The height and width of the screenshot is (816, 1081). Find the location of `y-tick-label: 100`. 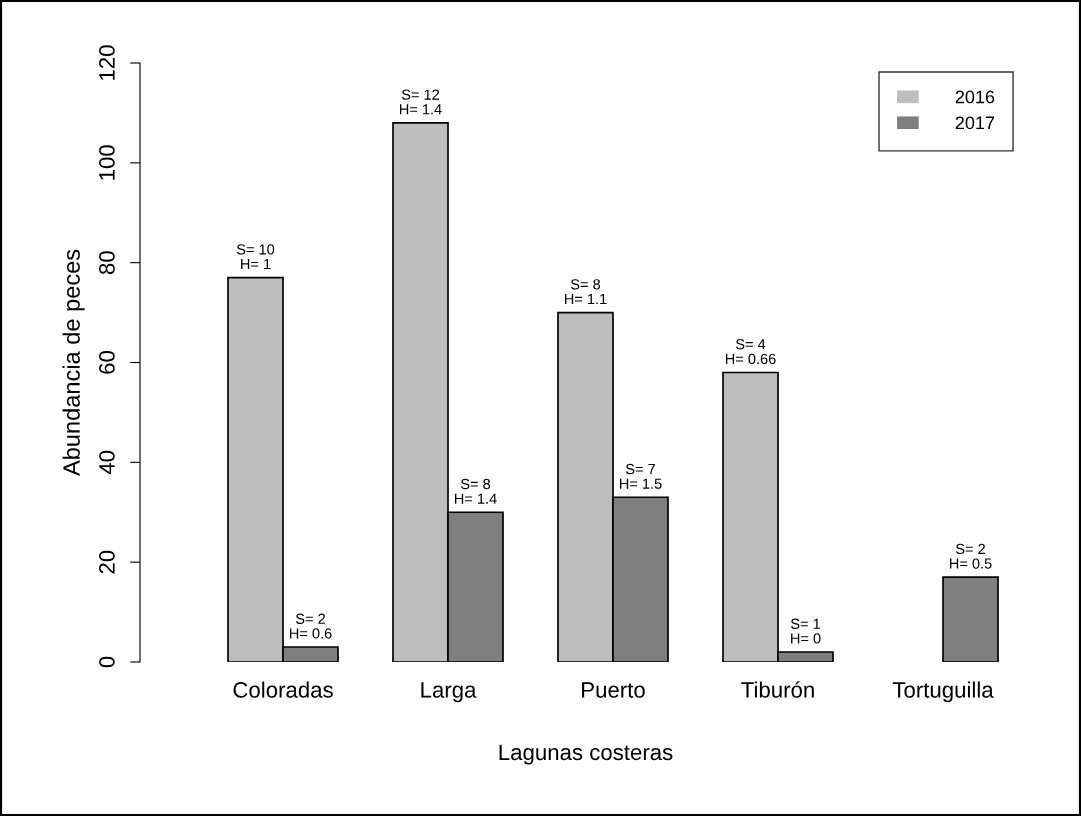

y-tick-label: 100 is located at coordinates (107, 162).